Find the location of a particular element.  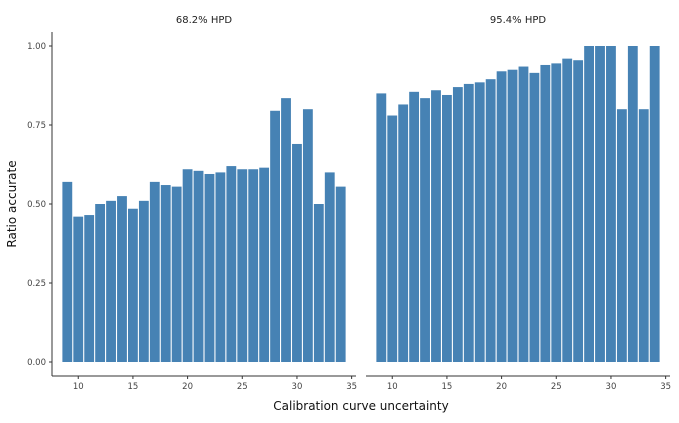

bar-facet1-x27 is located at coordinates (578, 211).